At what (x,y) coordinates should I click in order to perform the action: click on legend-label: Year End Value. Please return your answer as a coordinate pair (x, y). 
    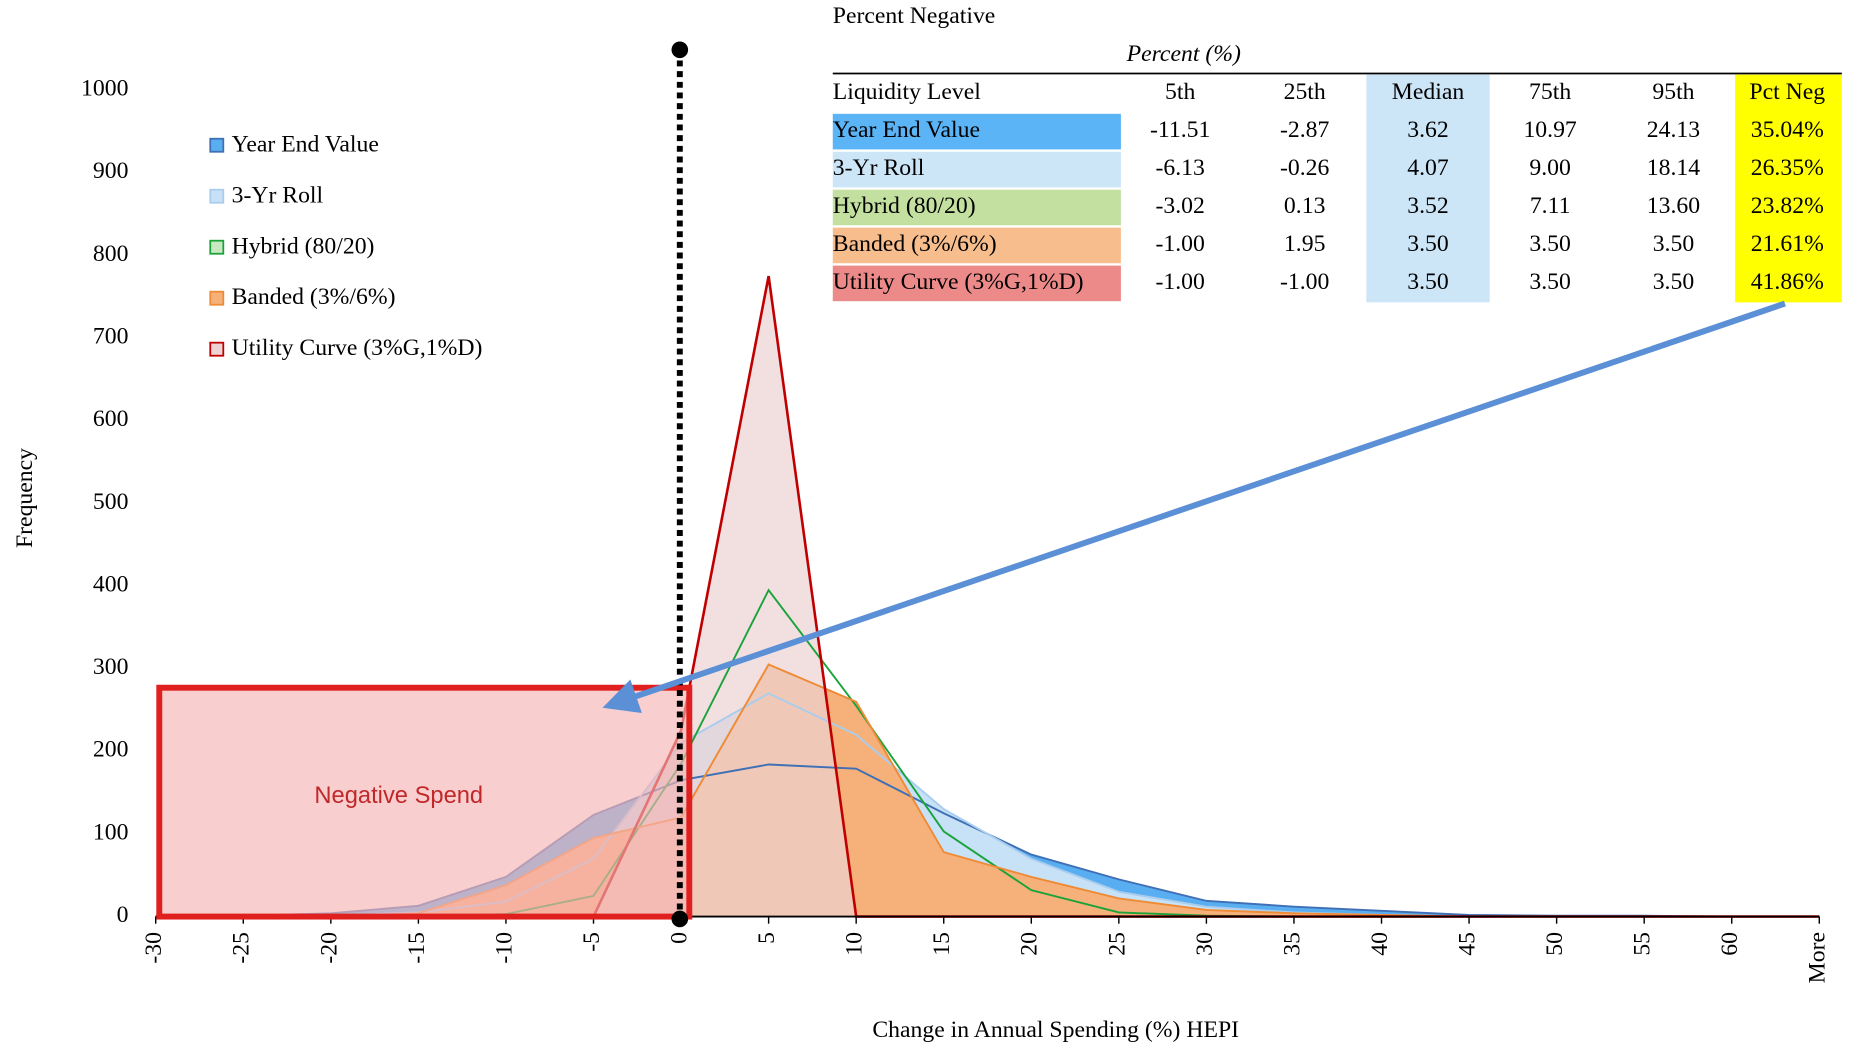
    Looking at the image, I should click on (305, 144).